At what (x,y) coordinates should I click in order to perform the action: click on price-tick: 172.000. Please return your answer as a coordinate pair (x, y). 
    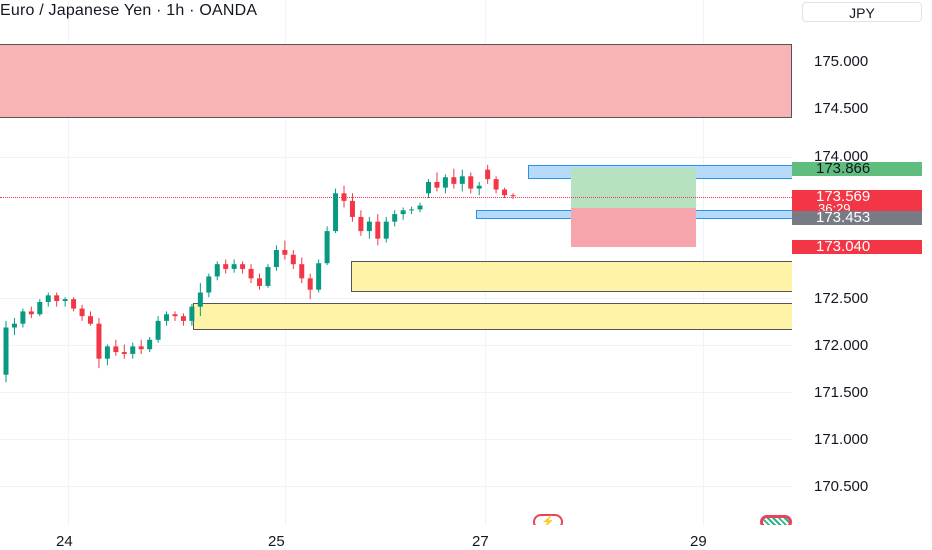
    Looking at the image, I should click on (841, 345).